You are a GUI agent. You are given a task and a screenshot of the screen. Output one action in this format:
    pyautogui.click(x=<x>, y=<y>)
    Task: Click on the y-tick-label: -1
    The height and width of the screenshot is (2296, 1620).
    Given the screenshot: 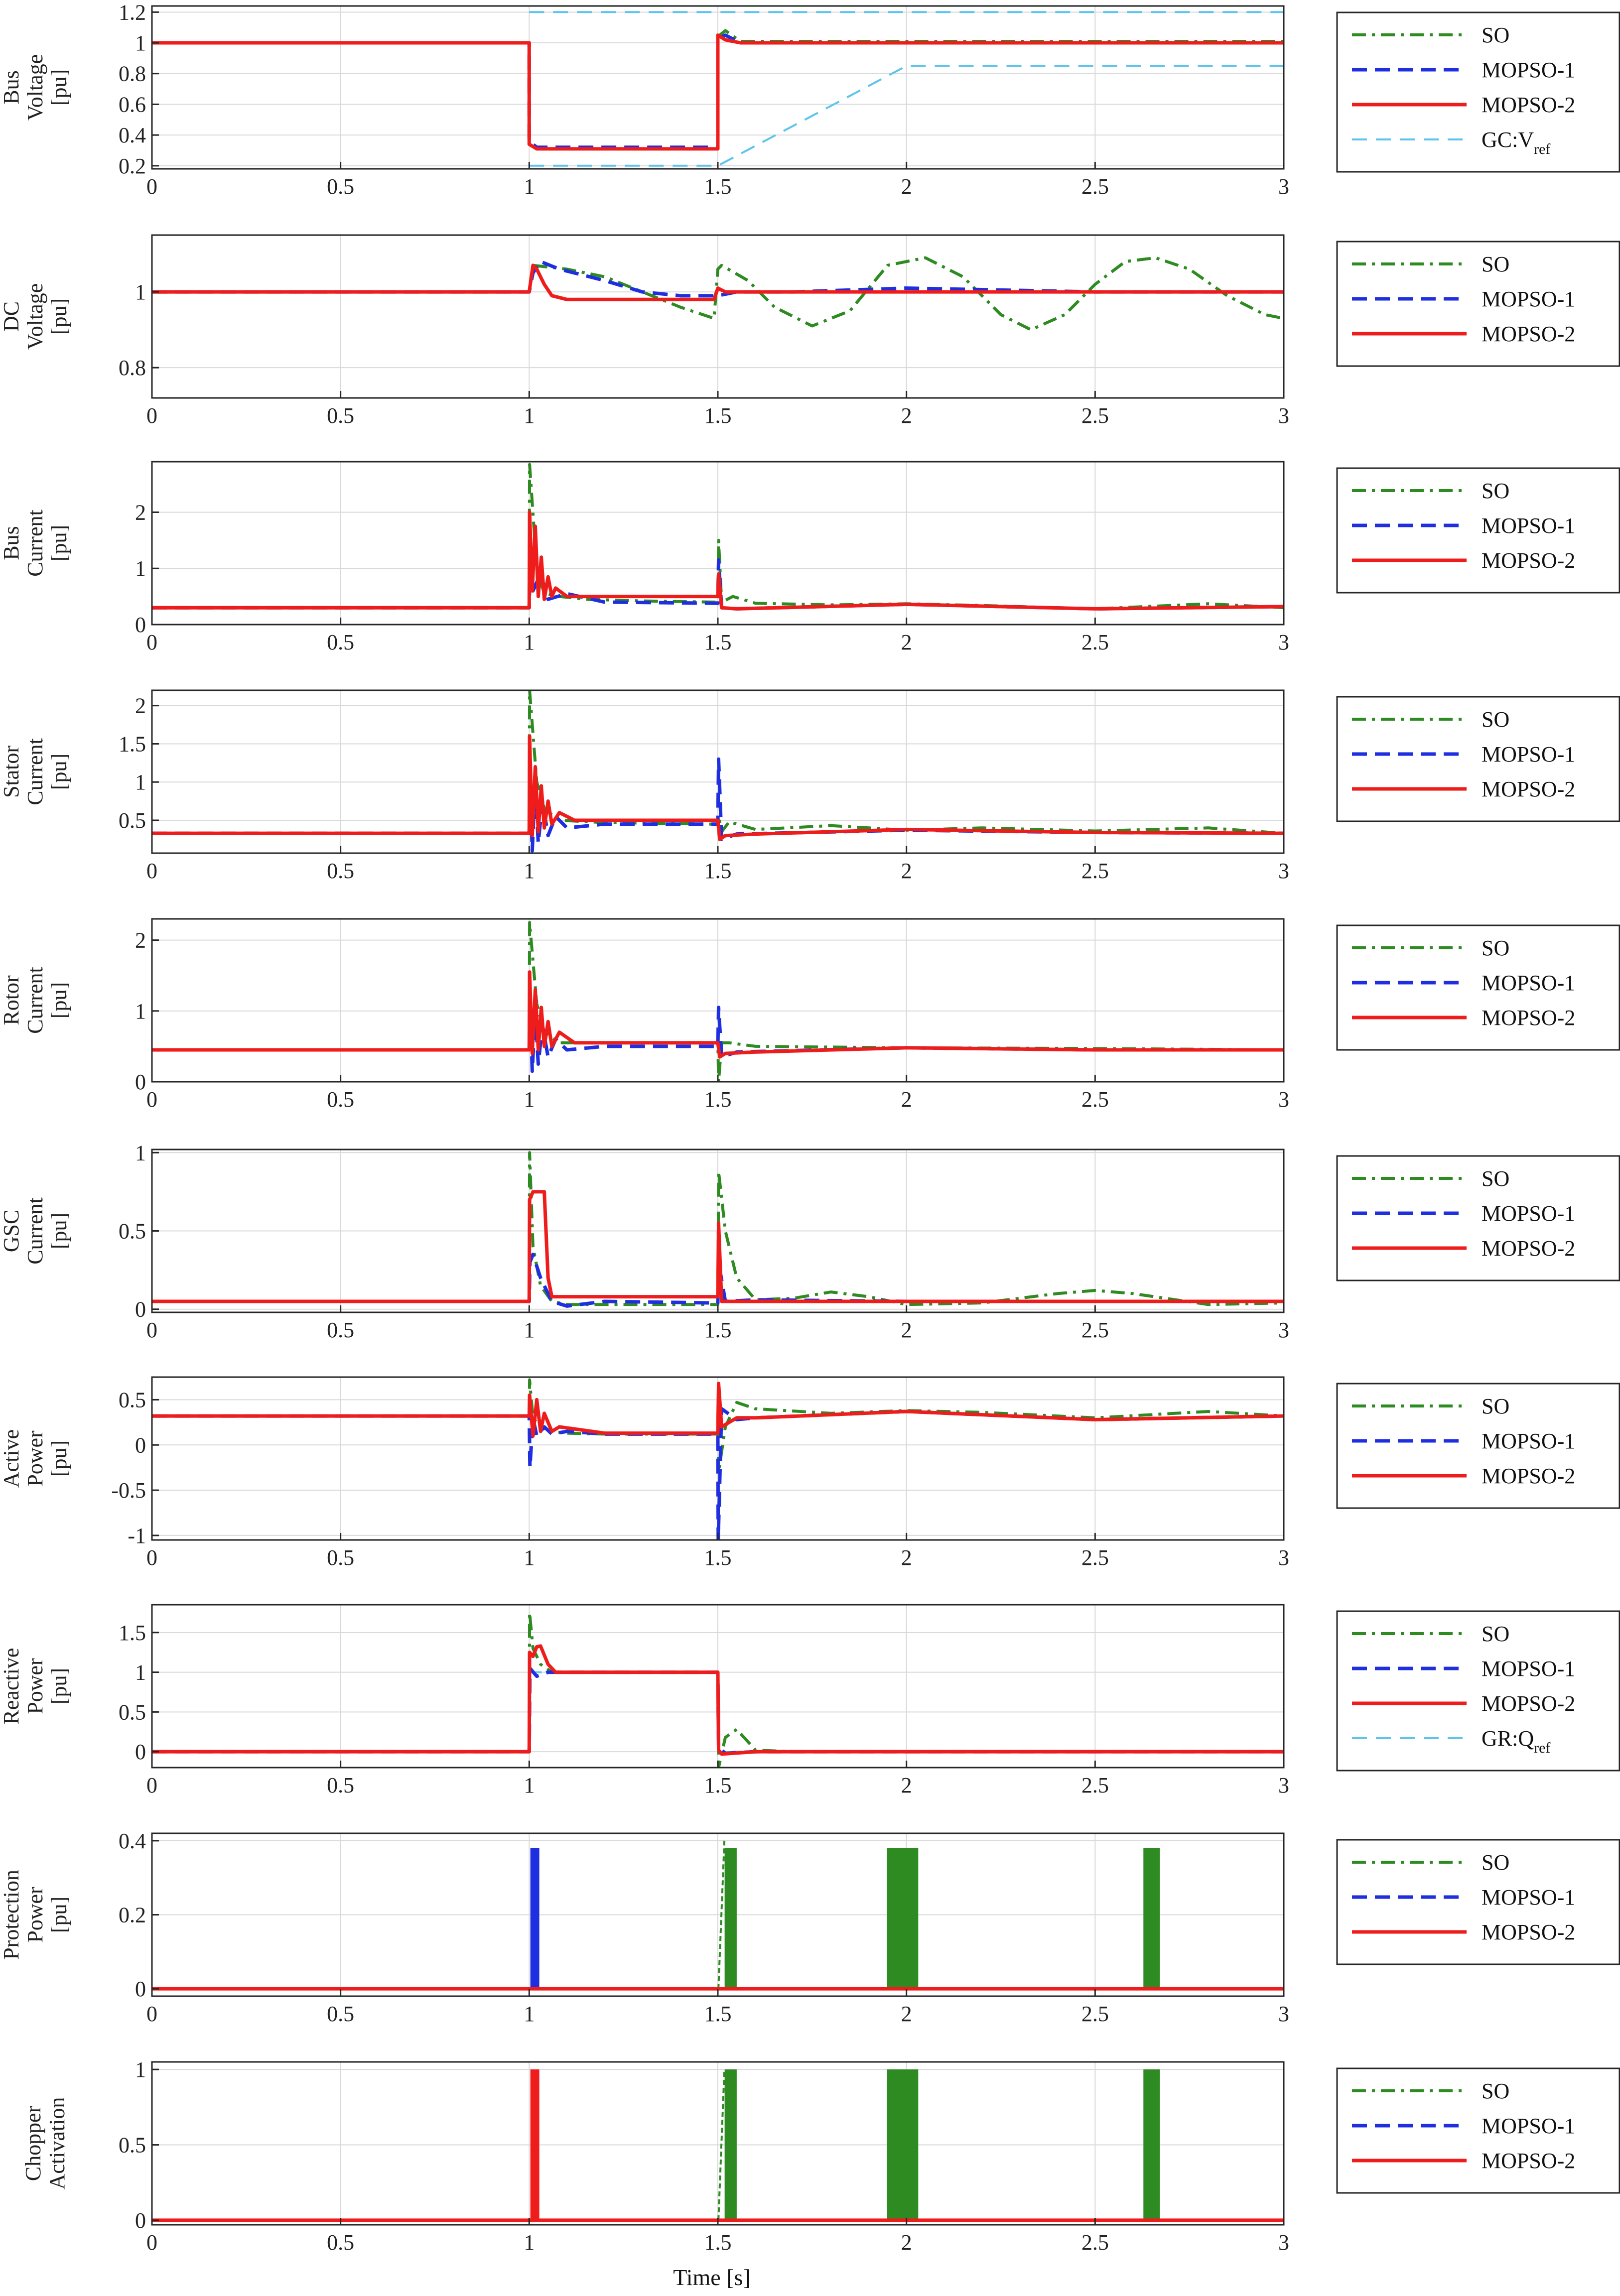 What is the action you would take?
    pyautogui.click(x=137, y=1536)
    